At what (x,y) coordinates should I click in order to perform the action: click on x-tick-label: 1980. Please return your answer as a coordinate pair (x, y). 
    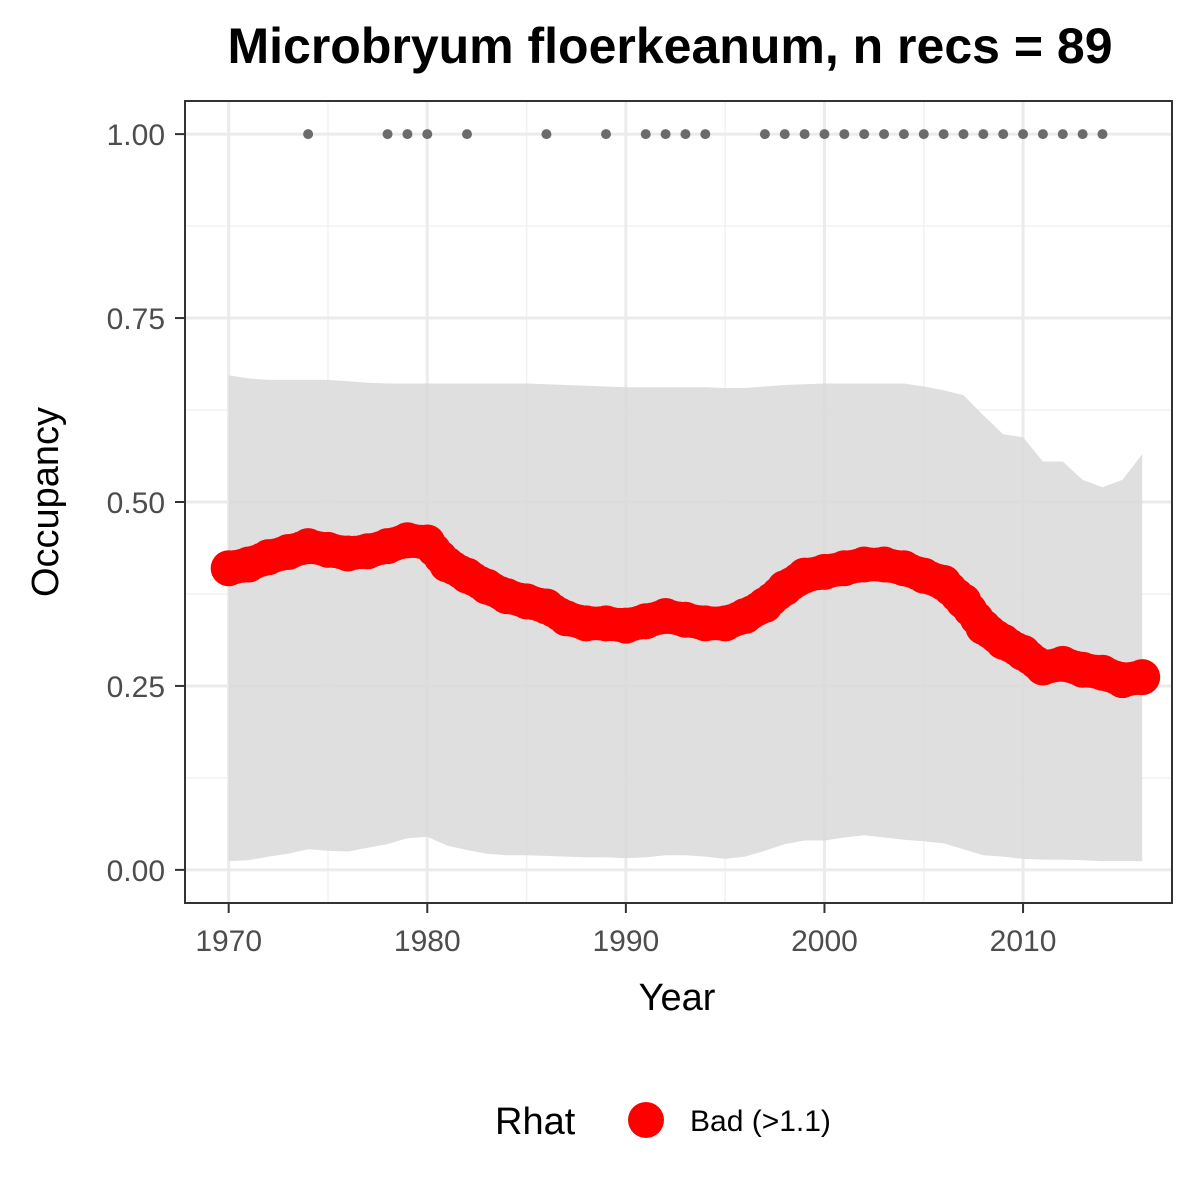
    Looking at the image, I should click on (427, 941).